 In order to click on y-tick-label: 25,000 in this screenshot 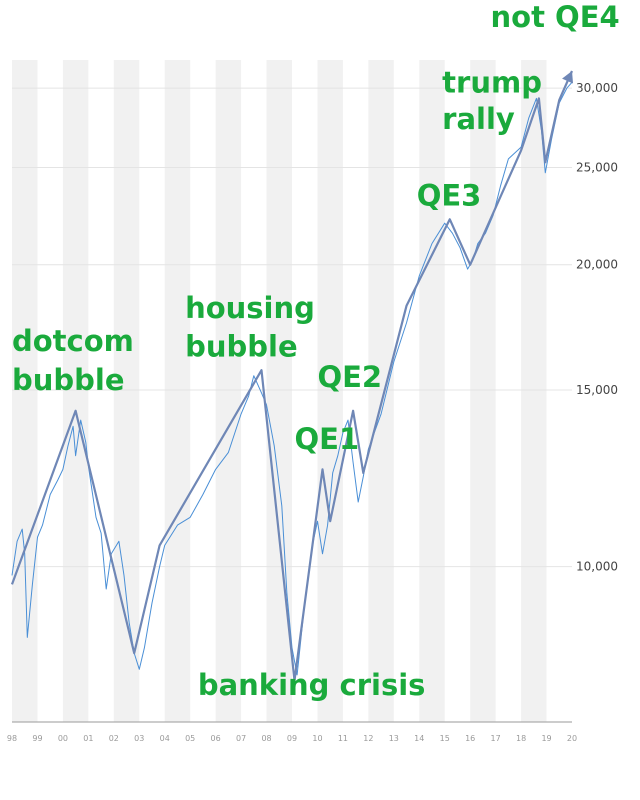, I will do `click(597, 168)`.